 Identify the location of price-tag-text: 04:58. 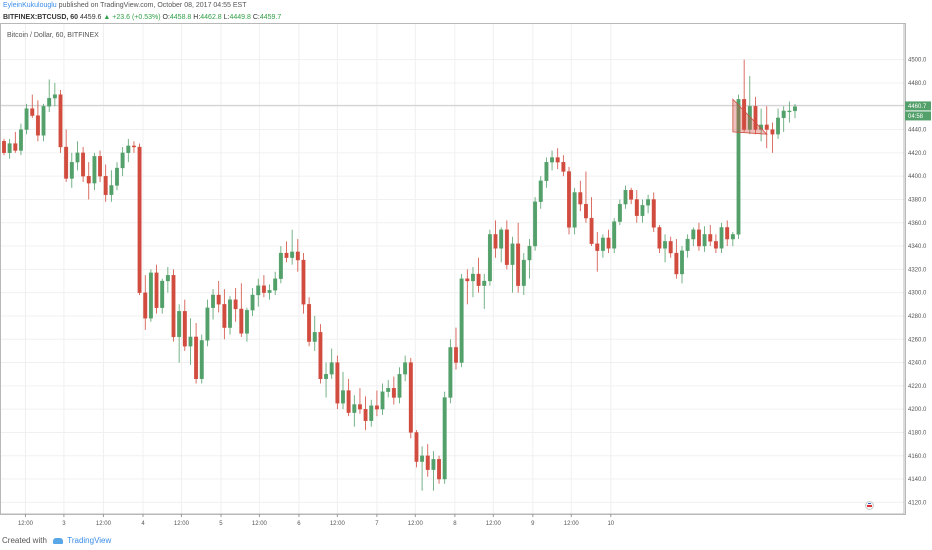
(916, 117).